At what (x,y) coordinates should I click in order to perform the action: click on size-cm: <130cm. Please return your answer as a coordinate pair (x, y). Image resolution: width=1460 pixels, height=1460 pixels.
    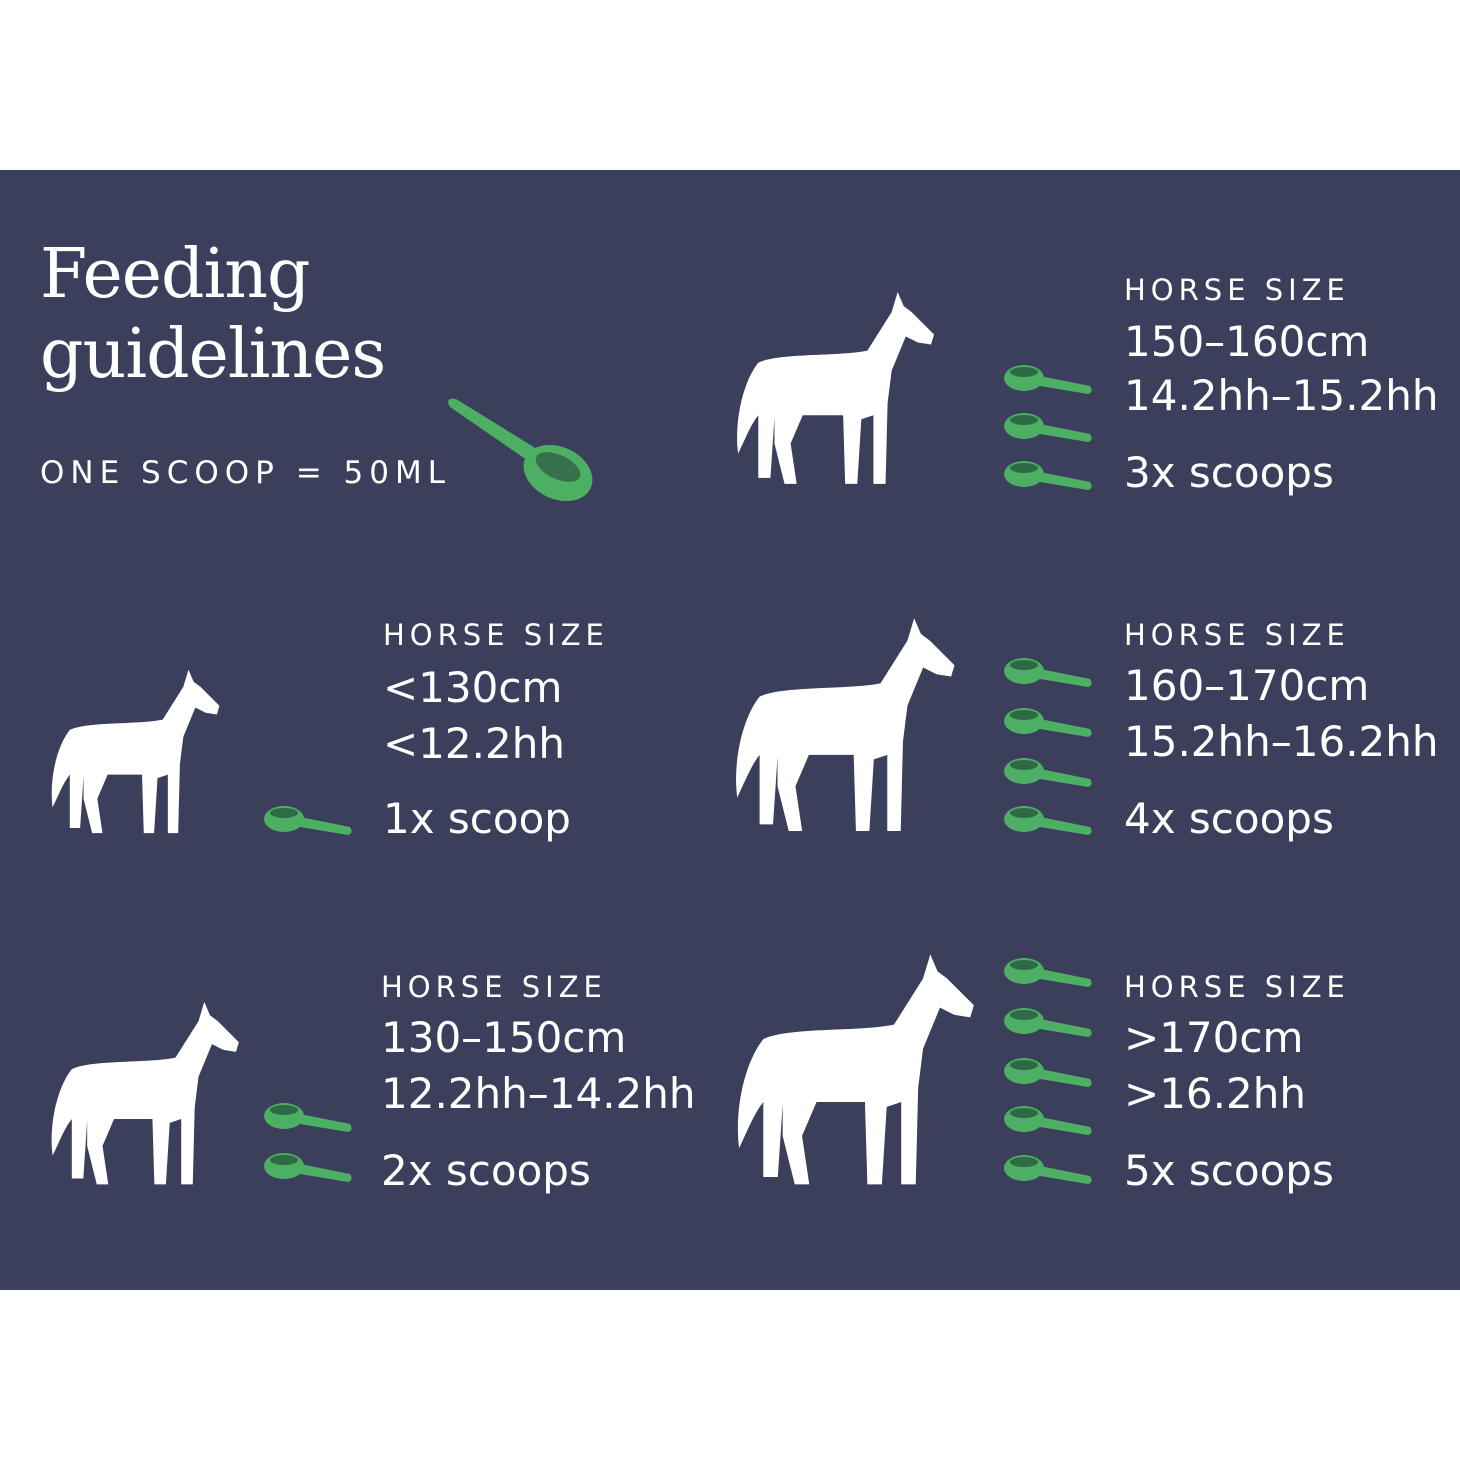
    Looking at the image, I should click on (473, 687).